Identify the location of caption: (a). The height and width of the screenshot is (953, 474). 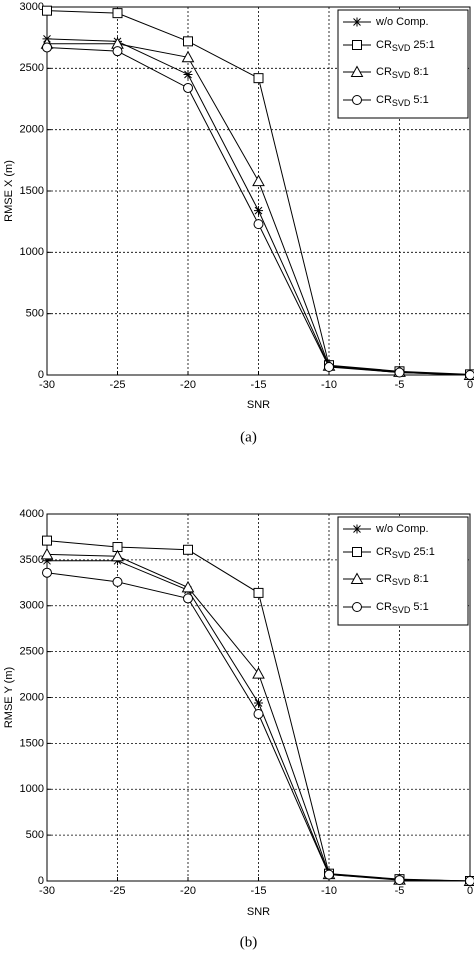
(248, 437).